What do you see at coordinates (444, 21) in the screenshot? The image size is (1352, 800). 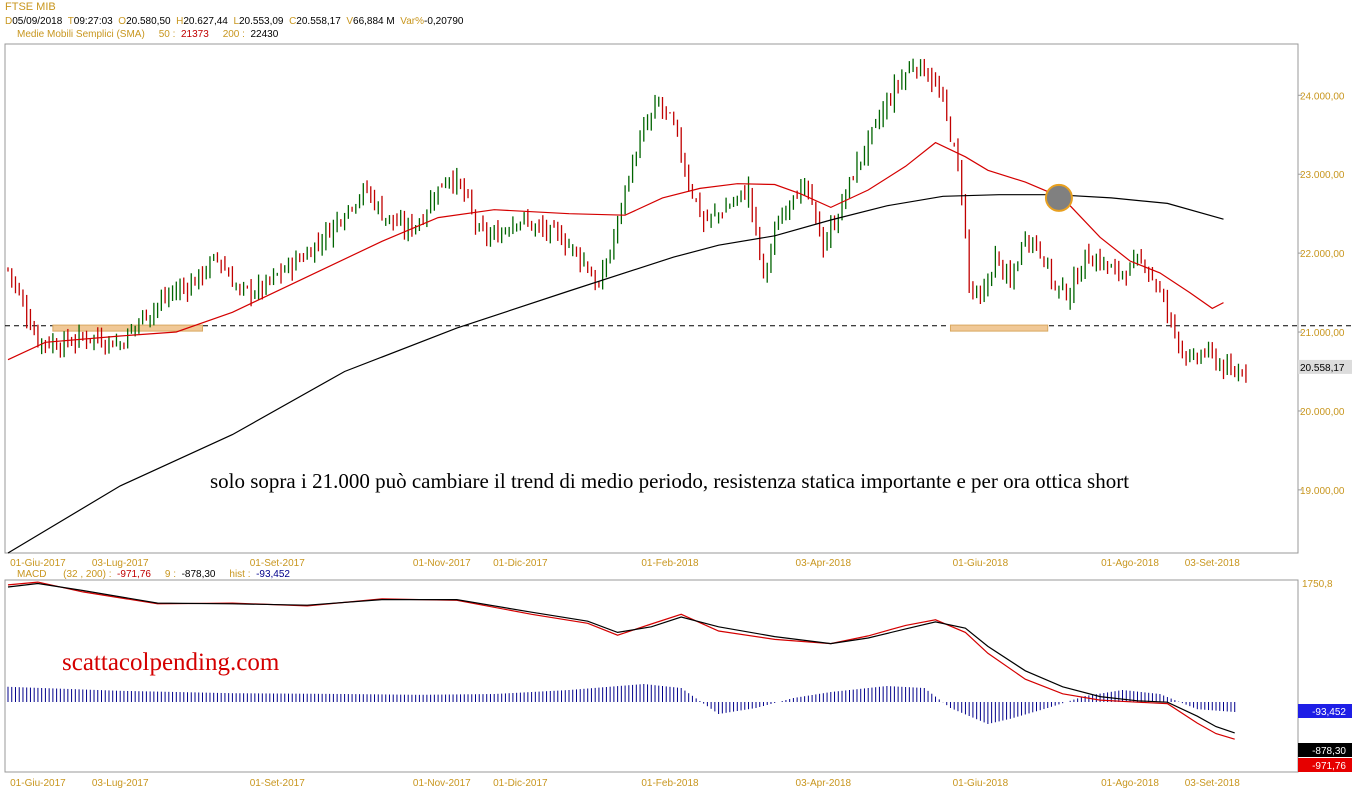 I see `quote-value: -0,20790` at bounding box center [444, 21].